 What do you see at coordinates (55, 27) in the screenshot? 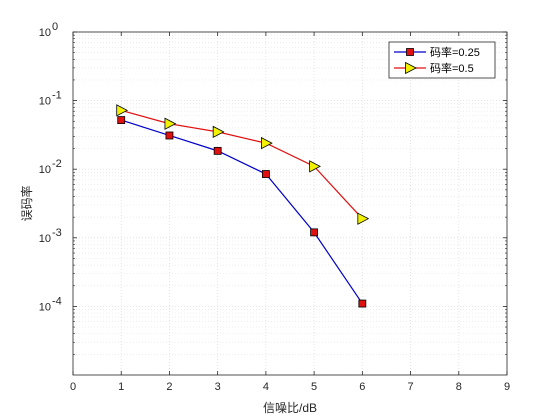
I see `y-tick-exponent: 0` at bounding box center [55, 27].